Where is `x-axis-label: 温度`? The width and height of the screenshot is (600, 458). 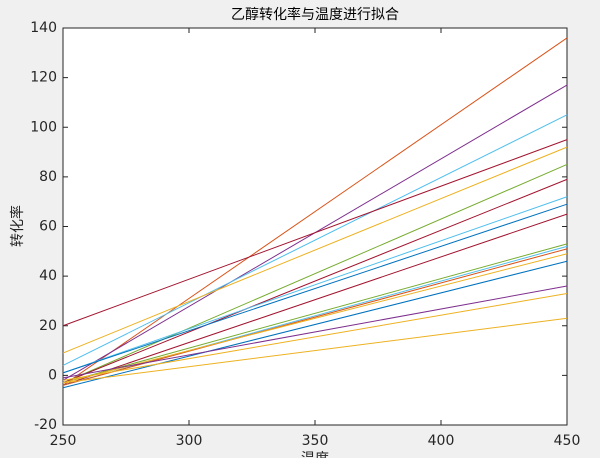 x-axis-label: 温度 is located at coordinates (315, 454).